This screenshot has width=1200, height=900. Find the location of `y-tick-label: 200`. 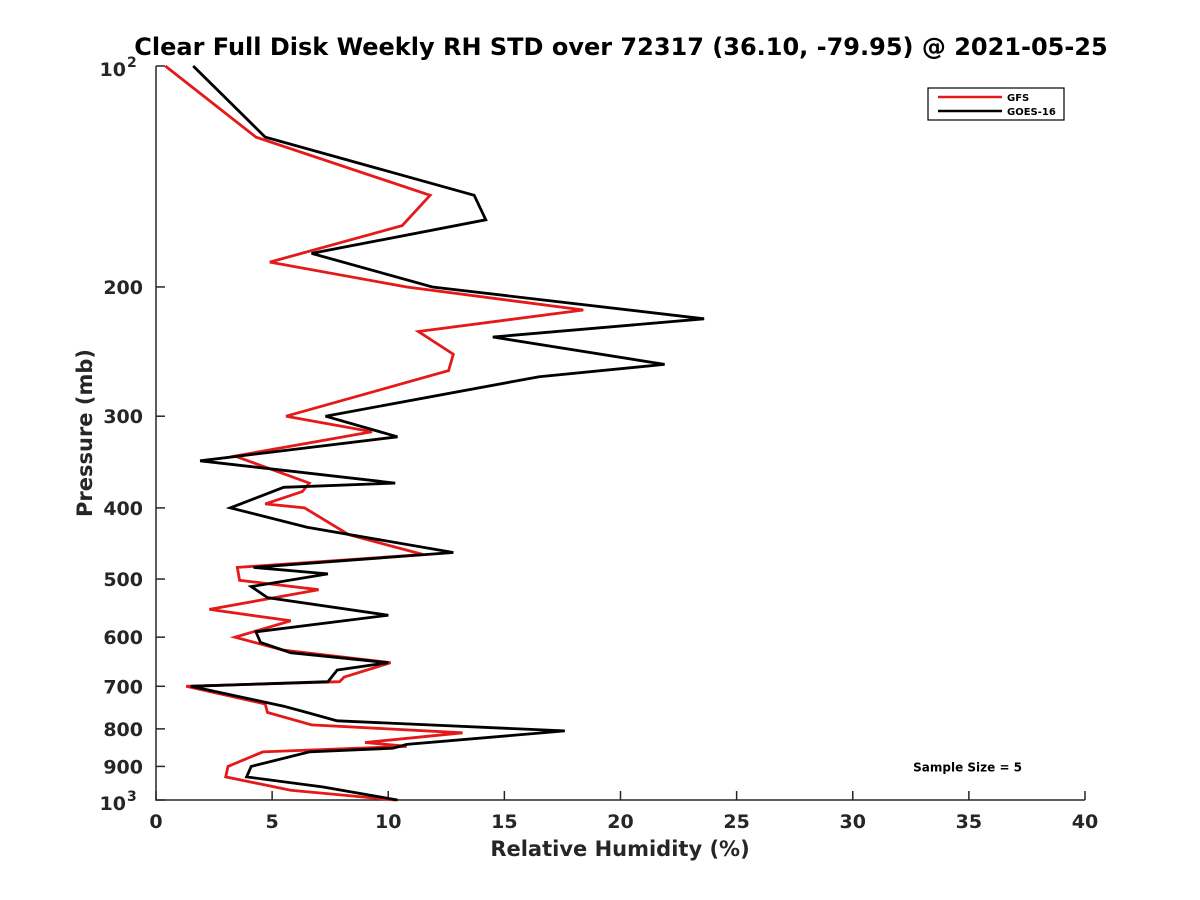

y-tick-label: 200 is located at coordinates (123, 288).